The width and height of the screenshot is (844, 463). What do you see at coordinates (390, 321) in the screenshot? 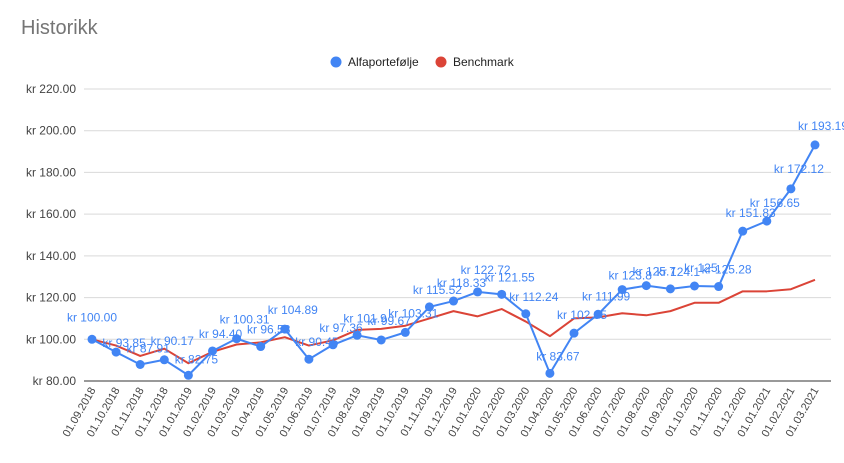
I see `data-label: kr 99.67` at bounding box center [390, 321].